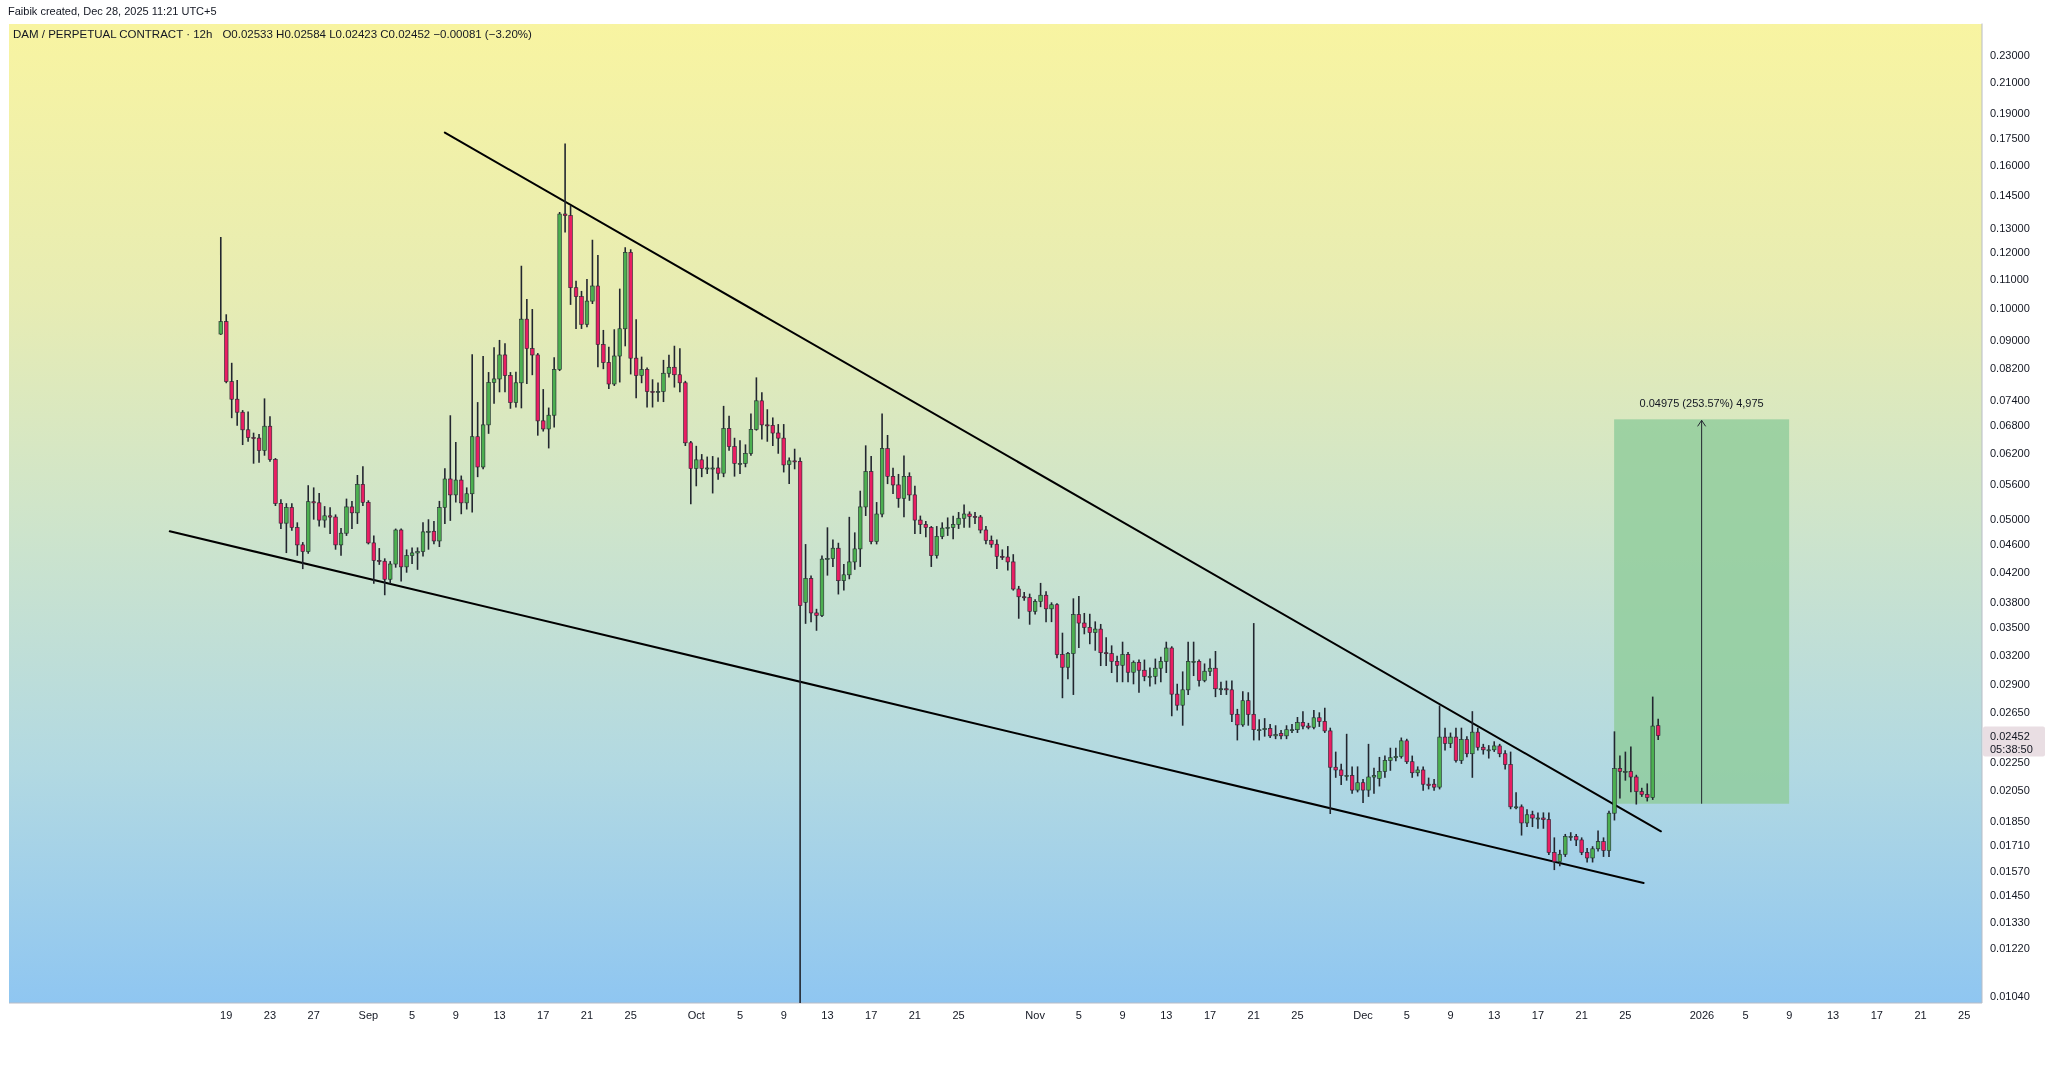  Describe the element at coordinates (2010, 627) in the screenshot. I see `y-tick-label: 0.03500` at that location.